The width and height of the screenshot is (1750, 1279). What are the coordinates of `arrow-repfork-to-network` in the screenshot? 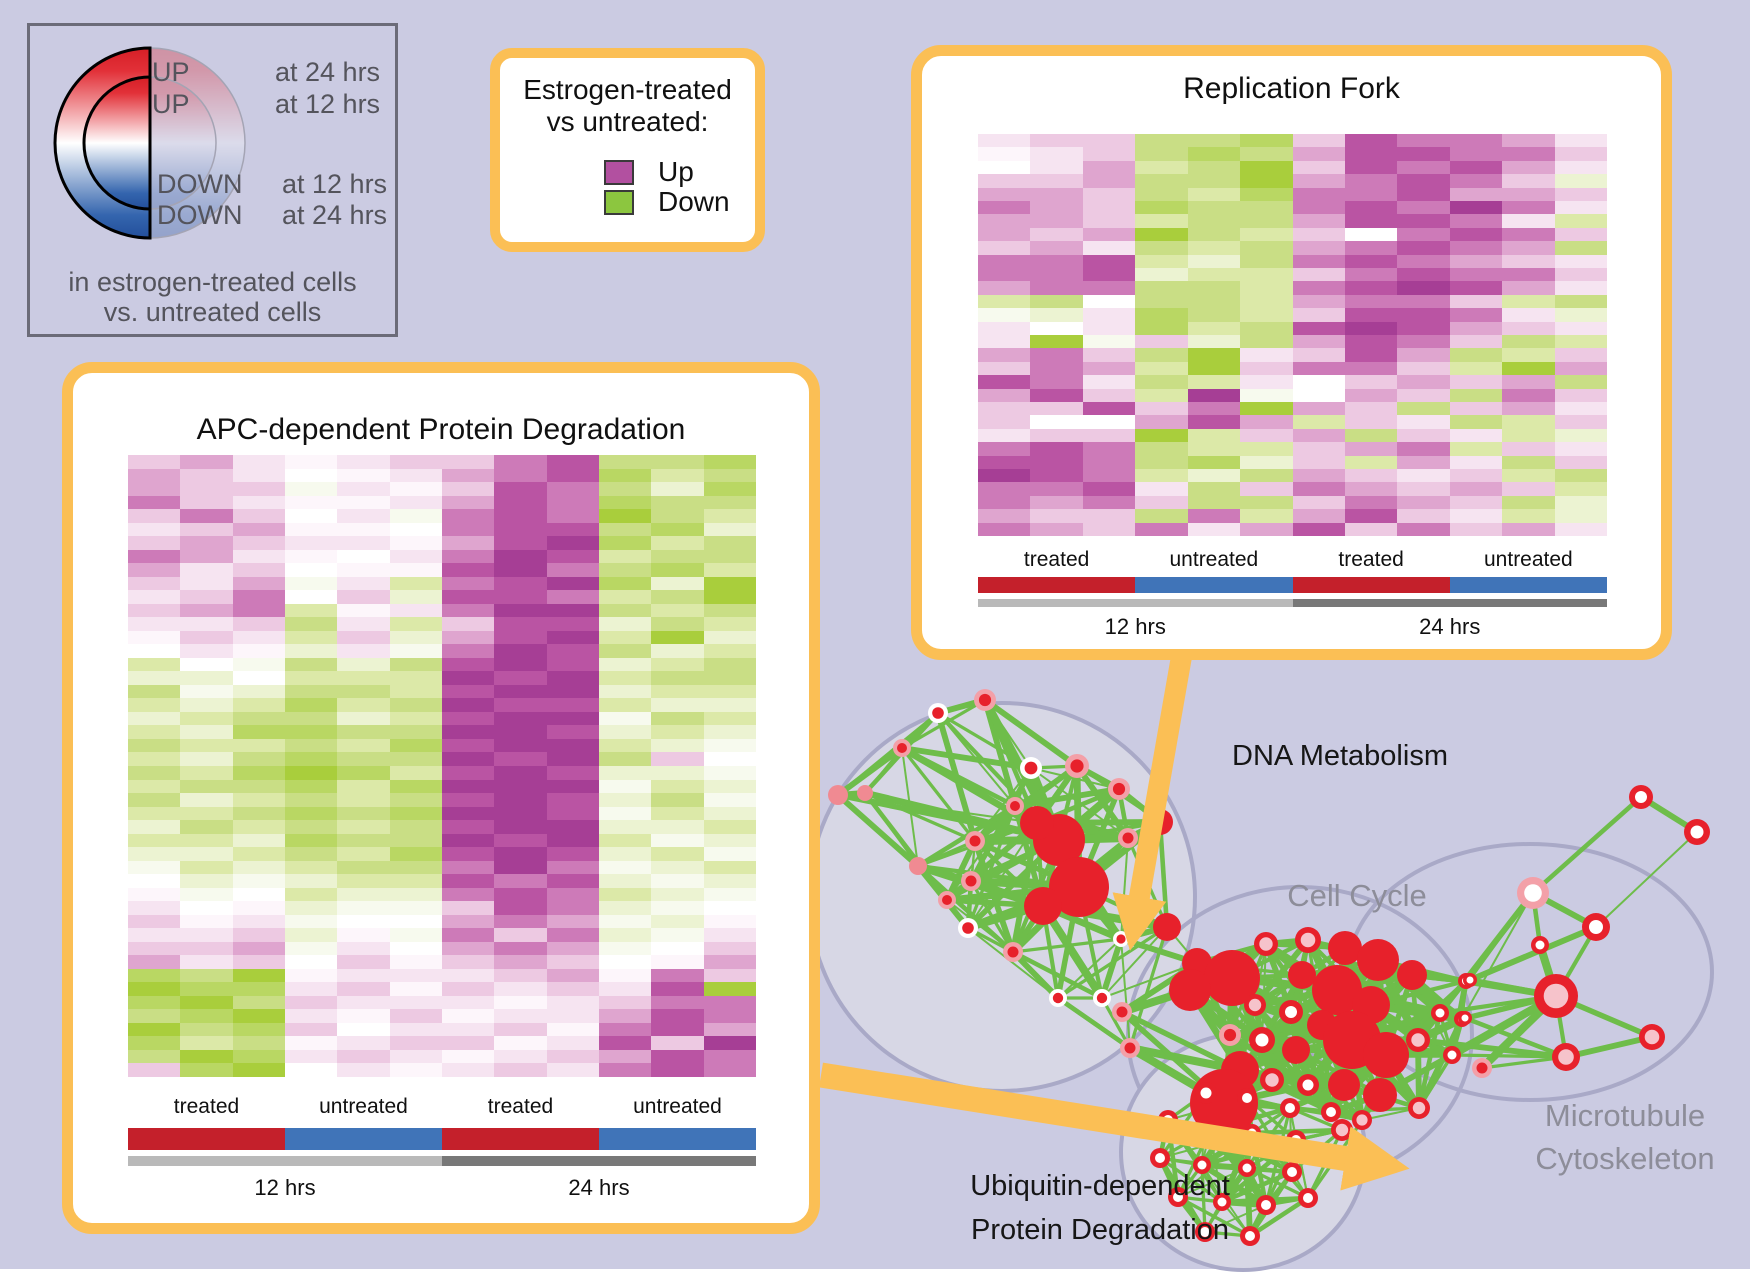 It's located at (1153, 798).